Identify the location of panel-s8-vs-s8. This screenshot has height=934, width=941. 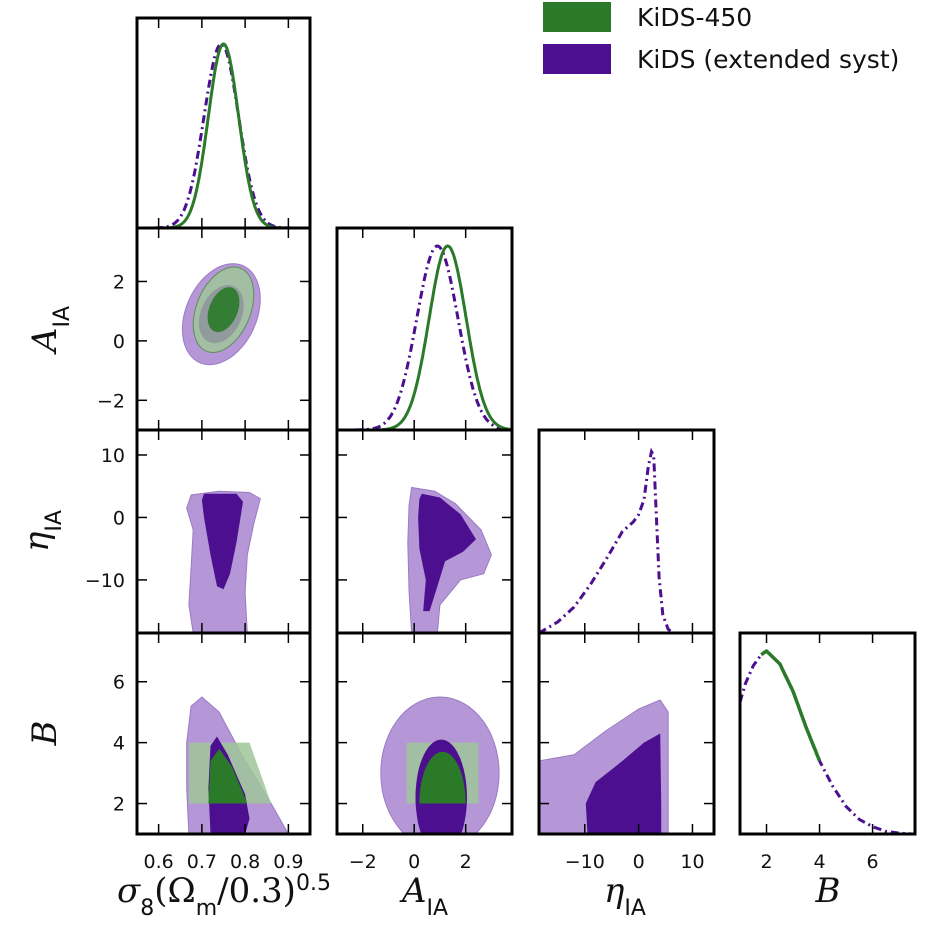
(223, 123).